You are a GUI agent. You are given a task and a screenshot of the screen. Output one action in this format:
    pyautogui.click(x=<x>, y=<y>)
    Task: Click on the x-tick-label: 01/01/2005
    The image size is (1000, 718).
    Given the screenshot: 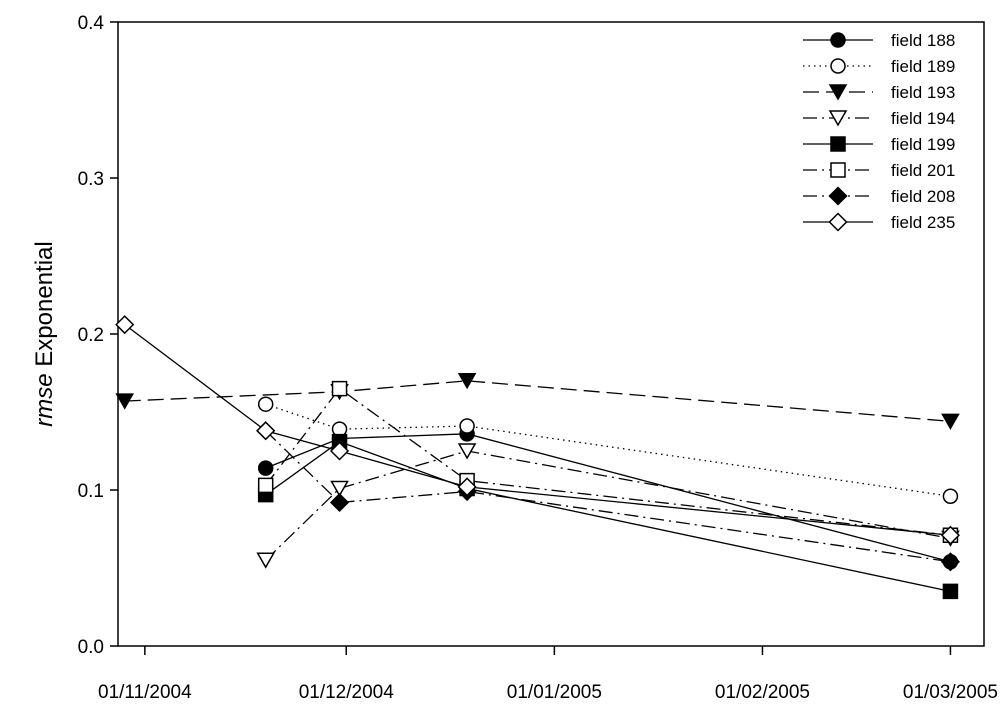 What is the action you would take?
    pyautogui.click(x=554, y=692)
    